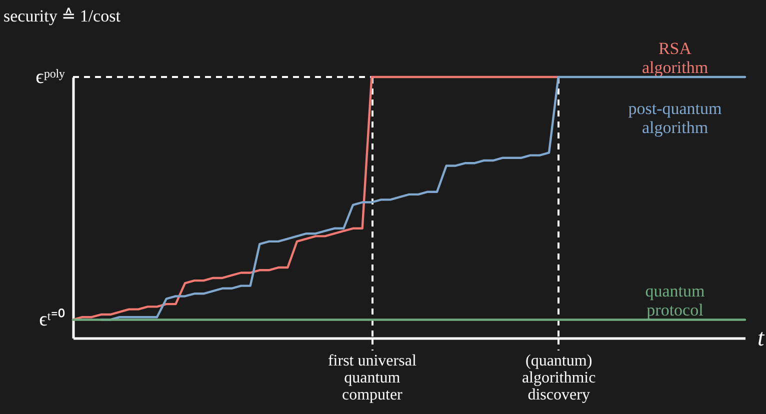 This screenshot has width=766, height=414. Describe the element at coordinates (762, 339) in the screenshot. I see `x-axis-title: t` at that location.